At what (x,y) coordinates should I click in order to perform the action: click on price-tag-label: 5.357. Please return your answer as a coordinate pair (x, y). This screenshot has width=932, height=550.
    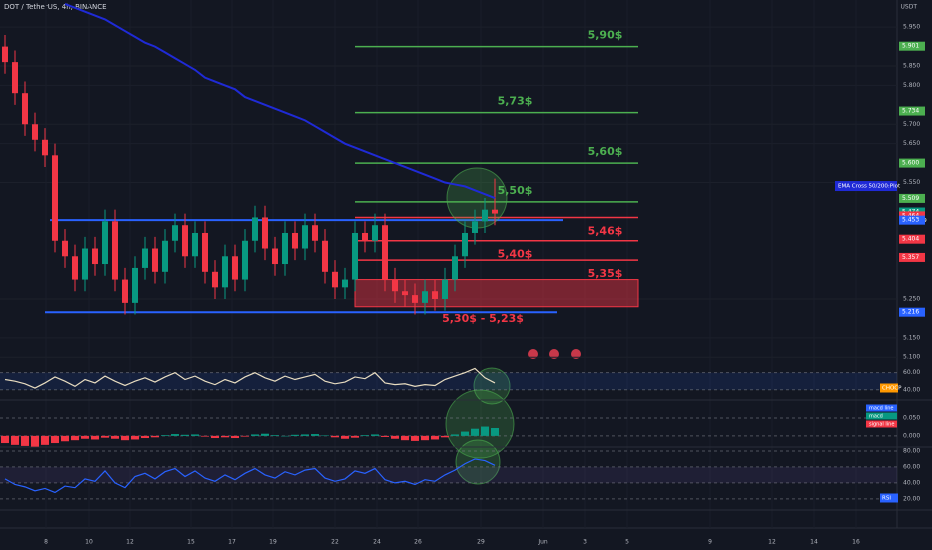
    Looking at the image, I should click on (910, 257).